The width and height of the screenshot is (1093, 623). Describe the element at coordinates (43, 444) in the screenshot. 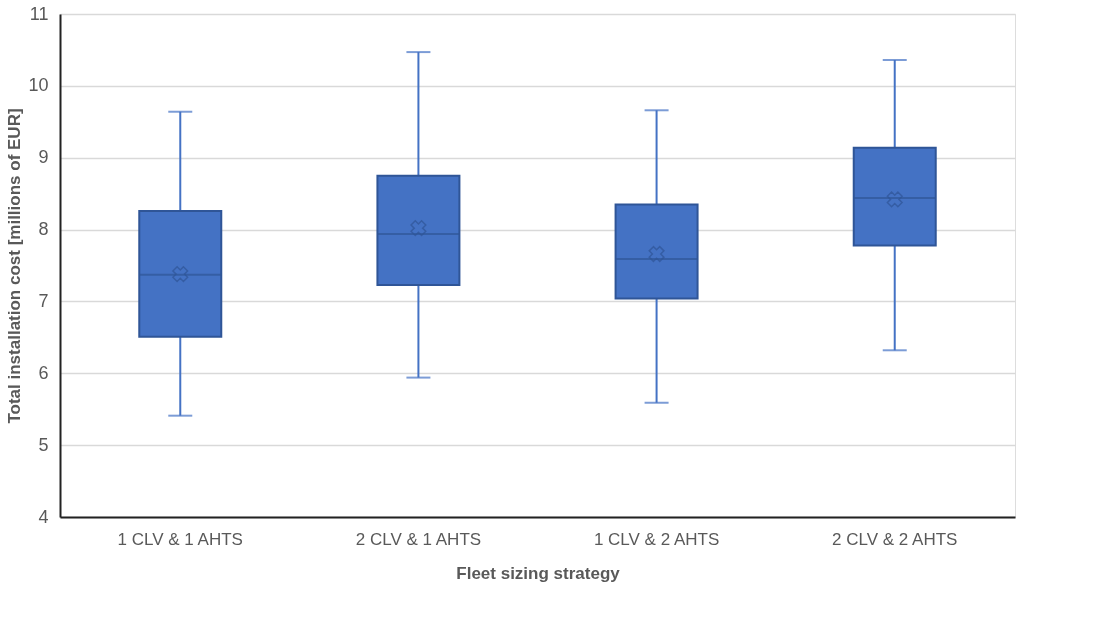

I see `y-tick-label: 5` at that location.